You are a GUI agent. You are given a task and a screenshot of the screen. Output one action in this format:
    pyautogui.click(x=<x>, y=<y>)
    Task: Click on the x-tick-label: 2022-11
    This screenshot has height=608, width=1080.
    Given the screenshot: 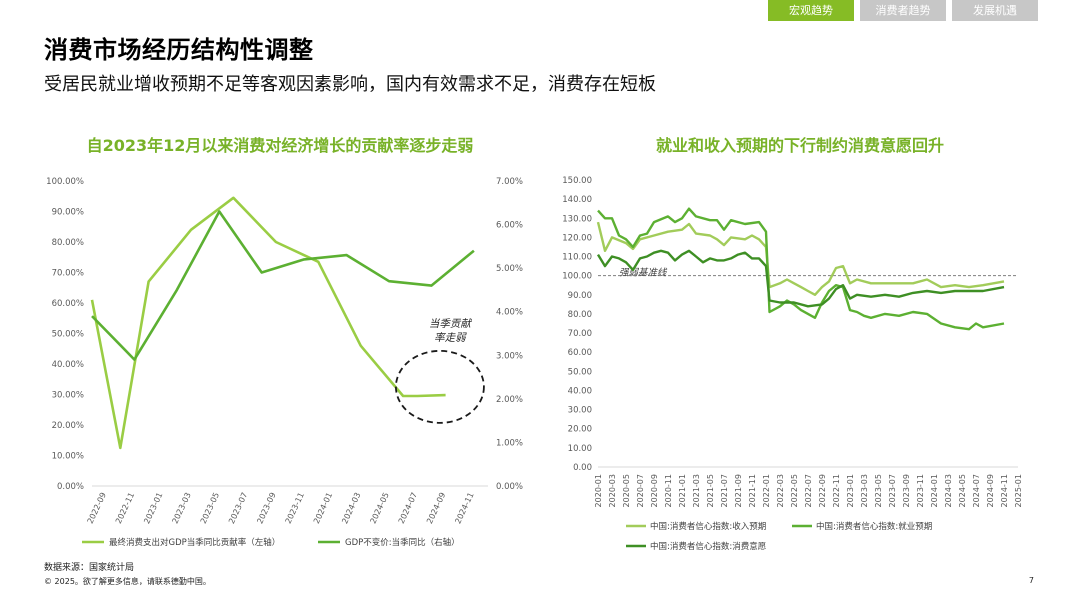 What is the action you would take?
    pyautogui.click(x=836, y=490)
    